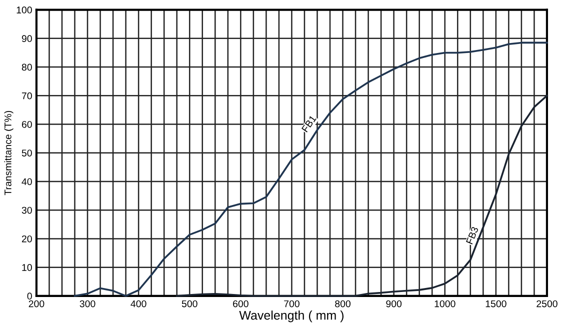 The height and width of the screenshot is (327, 561). What do you see at coordinates (36, 304) in the screenshot?
I see `x-tick-label: 200` at bounding box center [36, 304].